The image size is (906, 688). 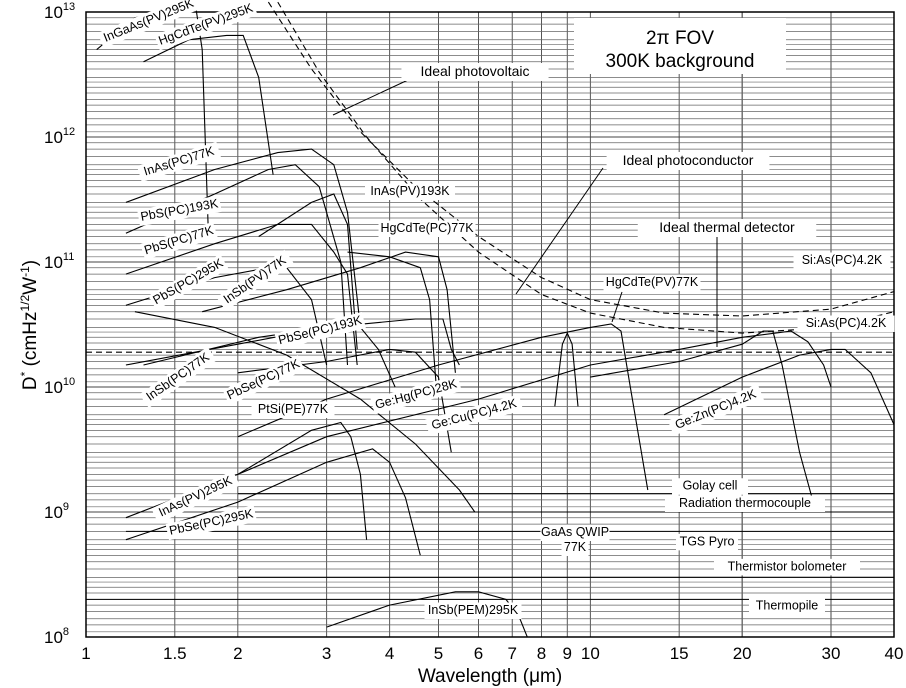 I want to click on svg-text: PbSe(PC)77K, so click(x=264, y=379).